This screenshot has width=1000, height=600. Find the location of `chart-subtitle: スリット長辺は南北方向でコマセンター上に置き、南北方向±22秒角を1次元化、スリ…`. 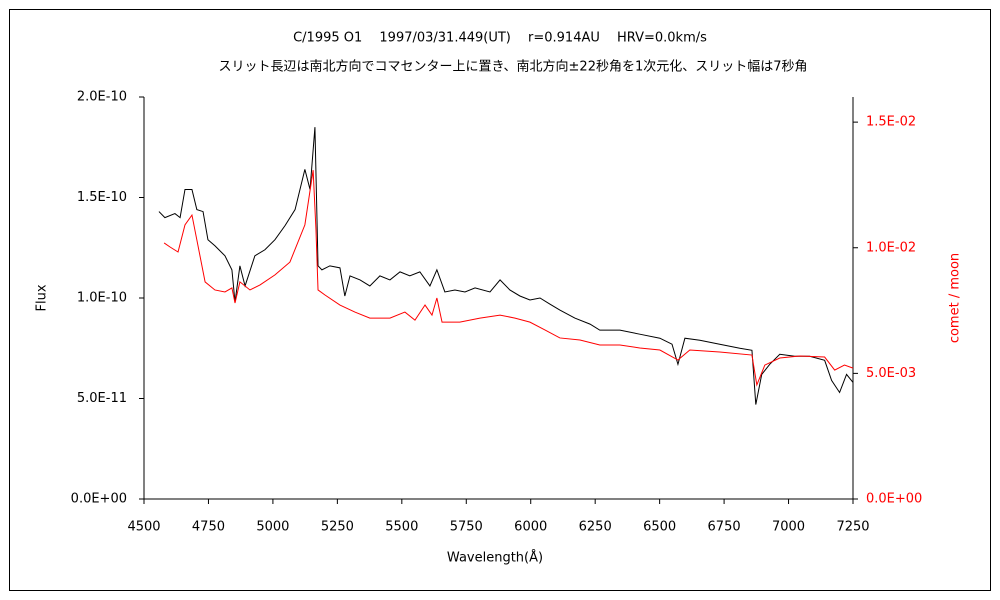

chart-subtitle: スリット長辺は南北方向でコマセンター上に置き、南北方向±22秒角を1次元化、スリ… is located at coordinates (512, 67).